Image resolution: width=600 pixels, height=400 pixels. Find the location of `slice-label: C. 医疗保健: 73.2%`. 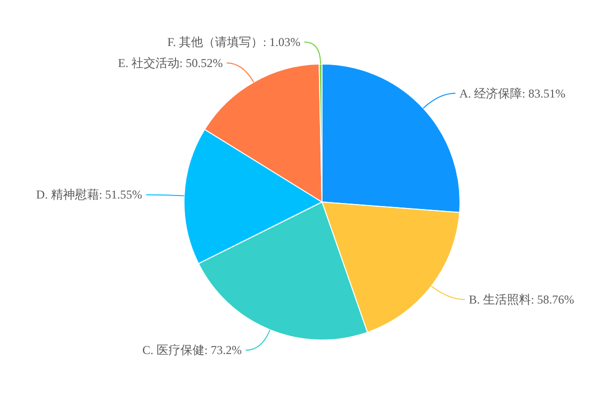

slice-label: C. 医疗保健: 73.2% is located at coordinates (192, 350).